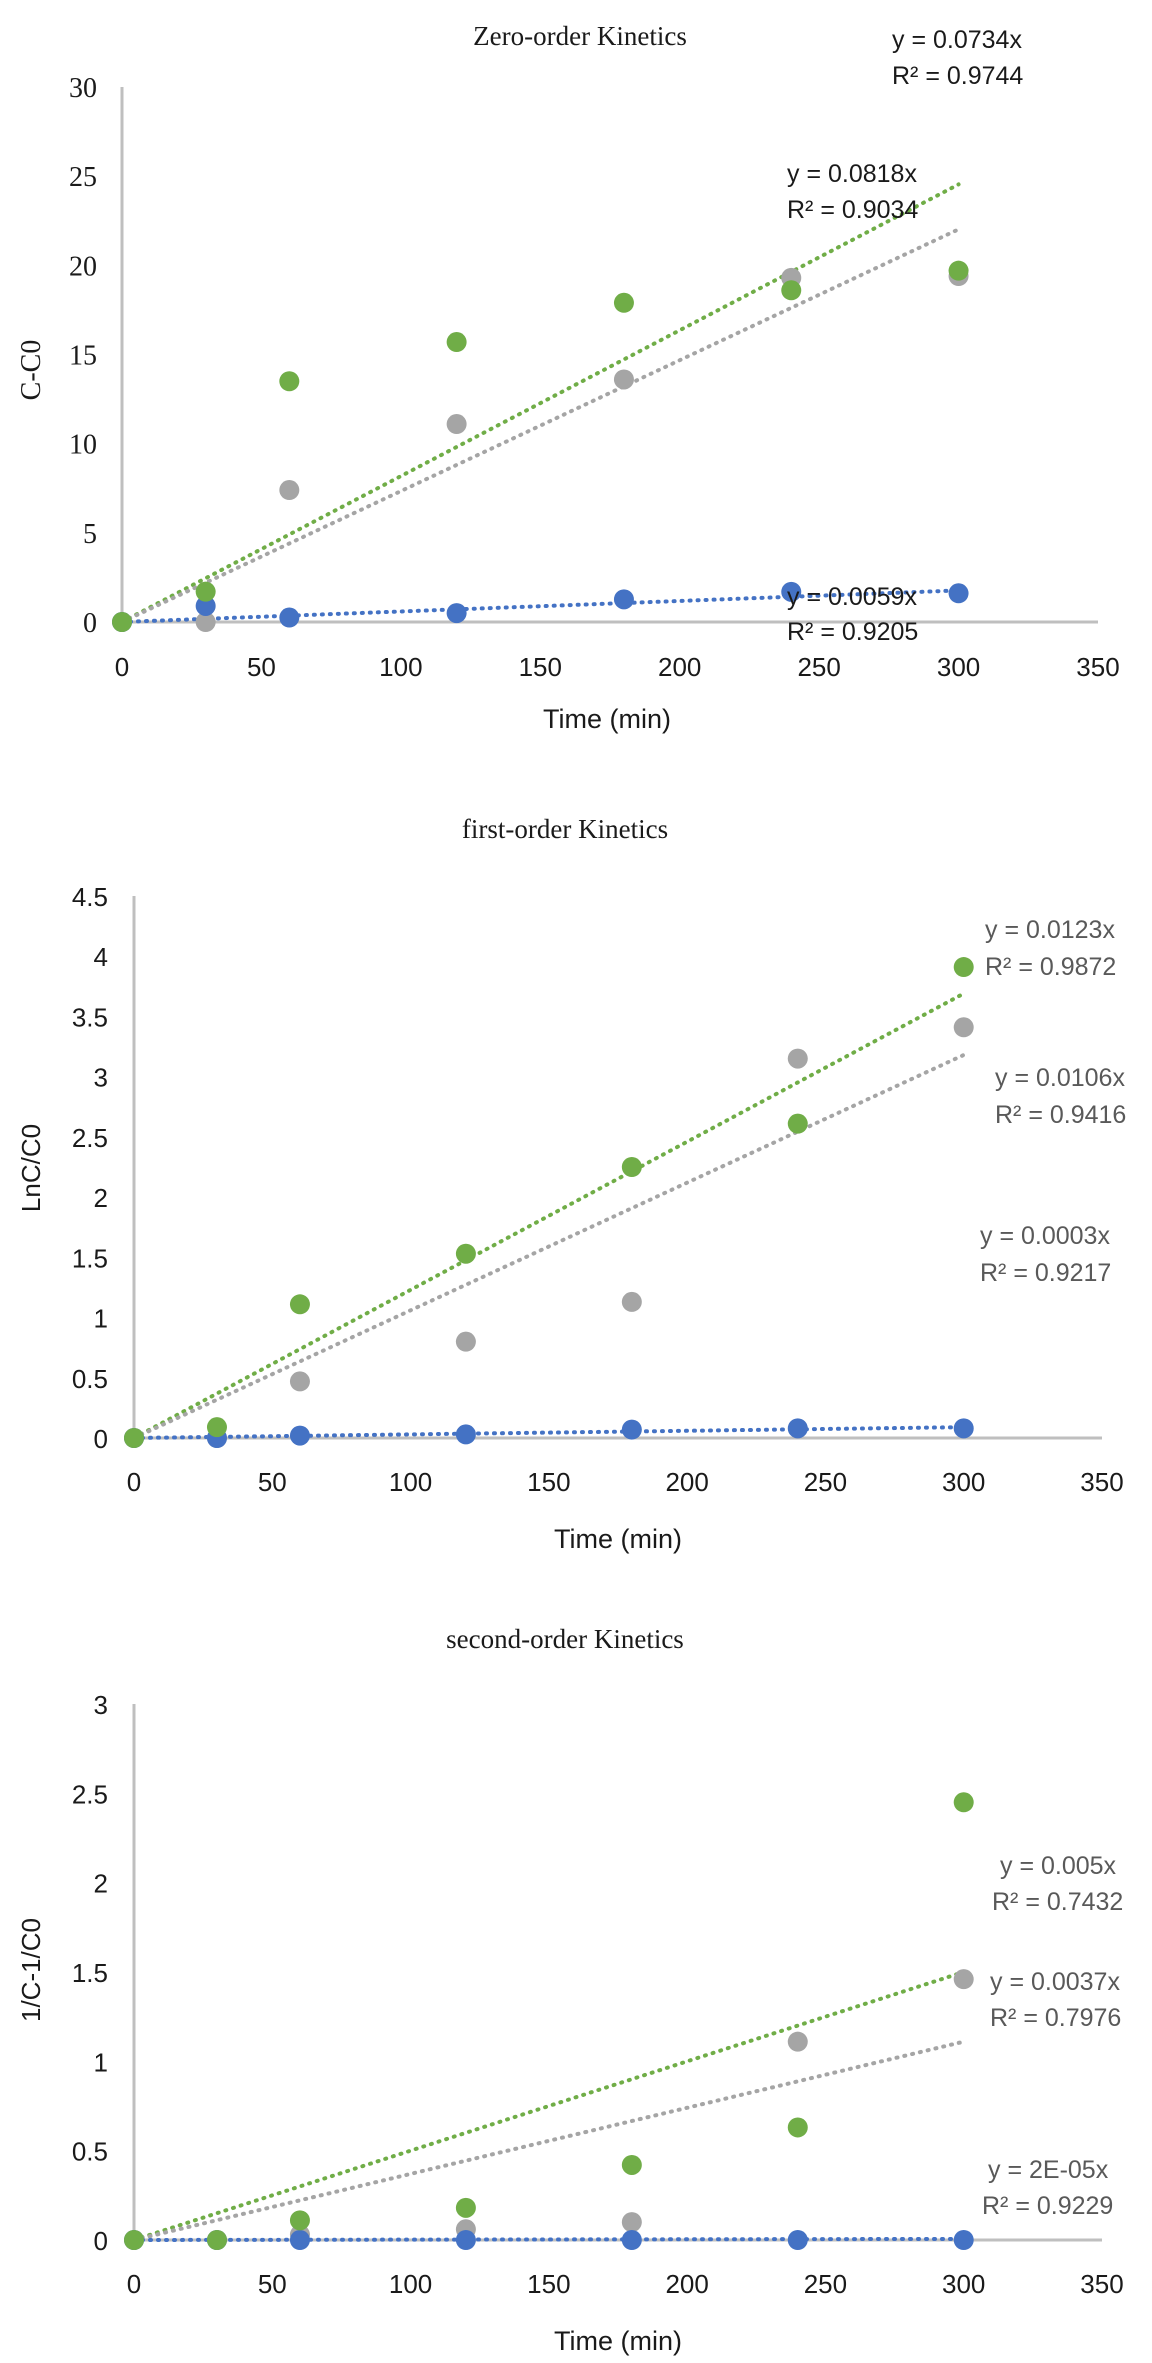 The height and width of the screenshot is (2363, 1152). Describe the element at coordinates (852, 632) in the screenshot. I see `svg-text: R² = 0.9205` at that location.